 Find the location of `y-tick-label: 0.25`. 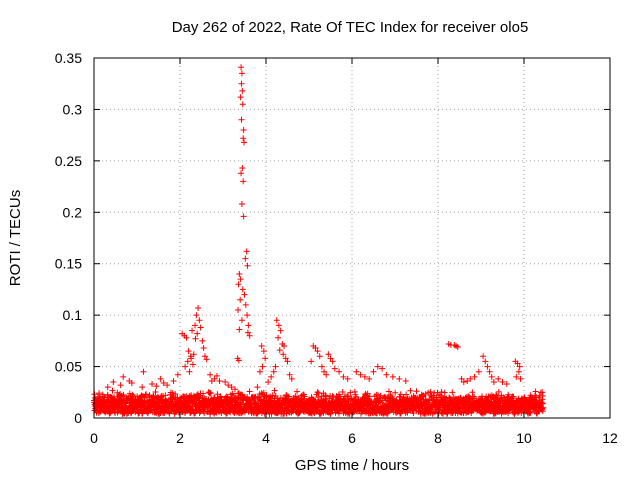

y-tick-label: 0.25 is located at coordinates (68, 161).